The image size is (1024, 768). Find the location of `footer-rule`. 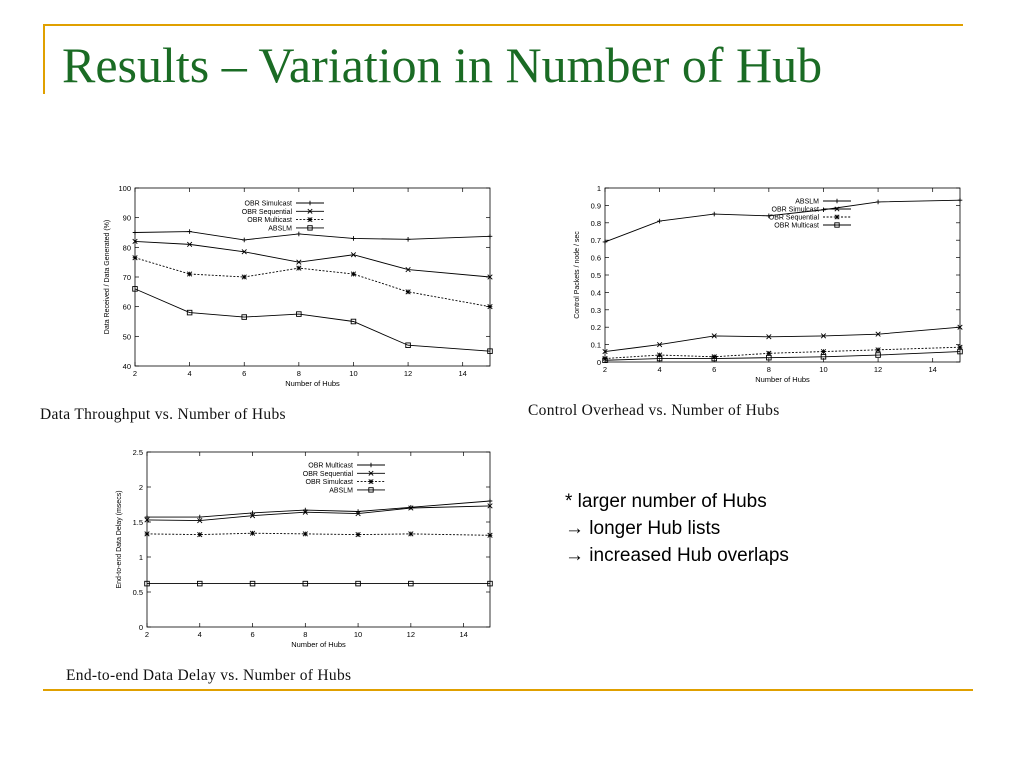

footer-rule is located at coordinates (508, 690).